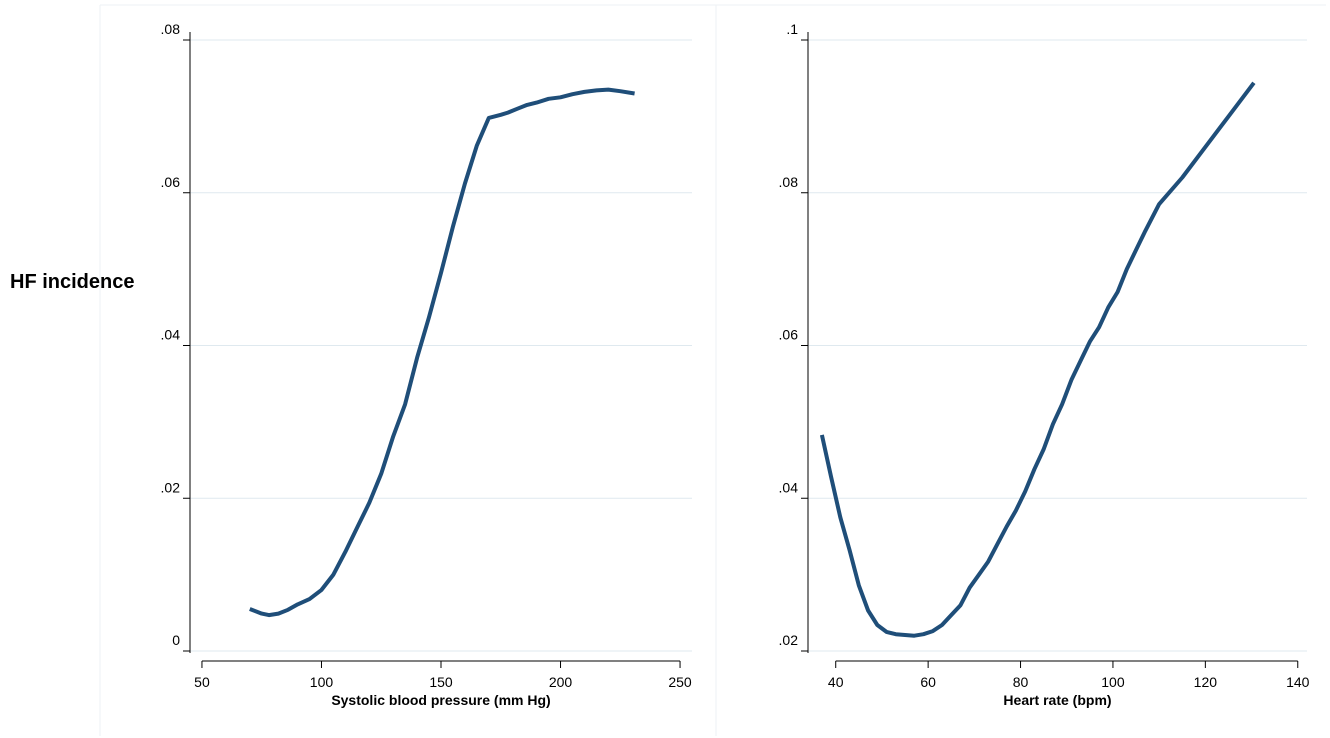  What do you see at coordinates (789, 182) in the screenshot?
I see `hr-y-tick-label-3: .08` at bounding box center [789, 182].